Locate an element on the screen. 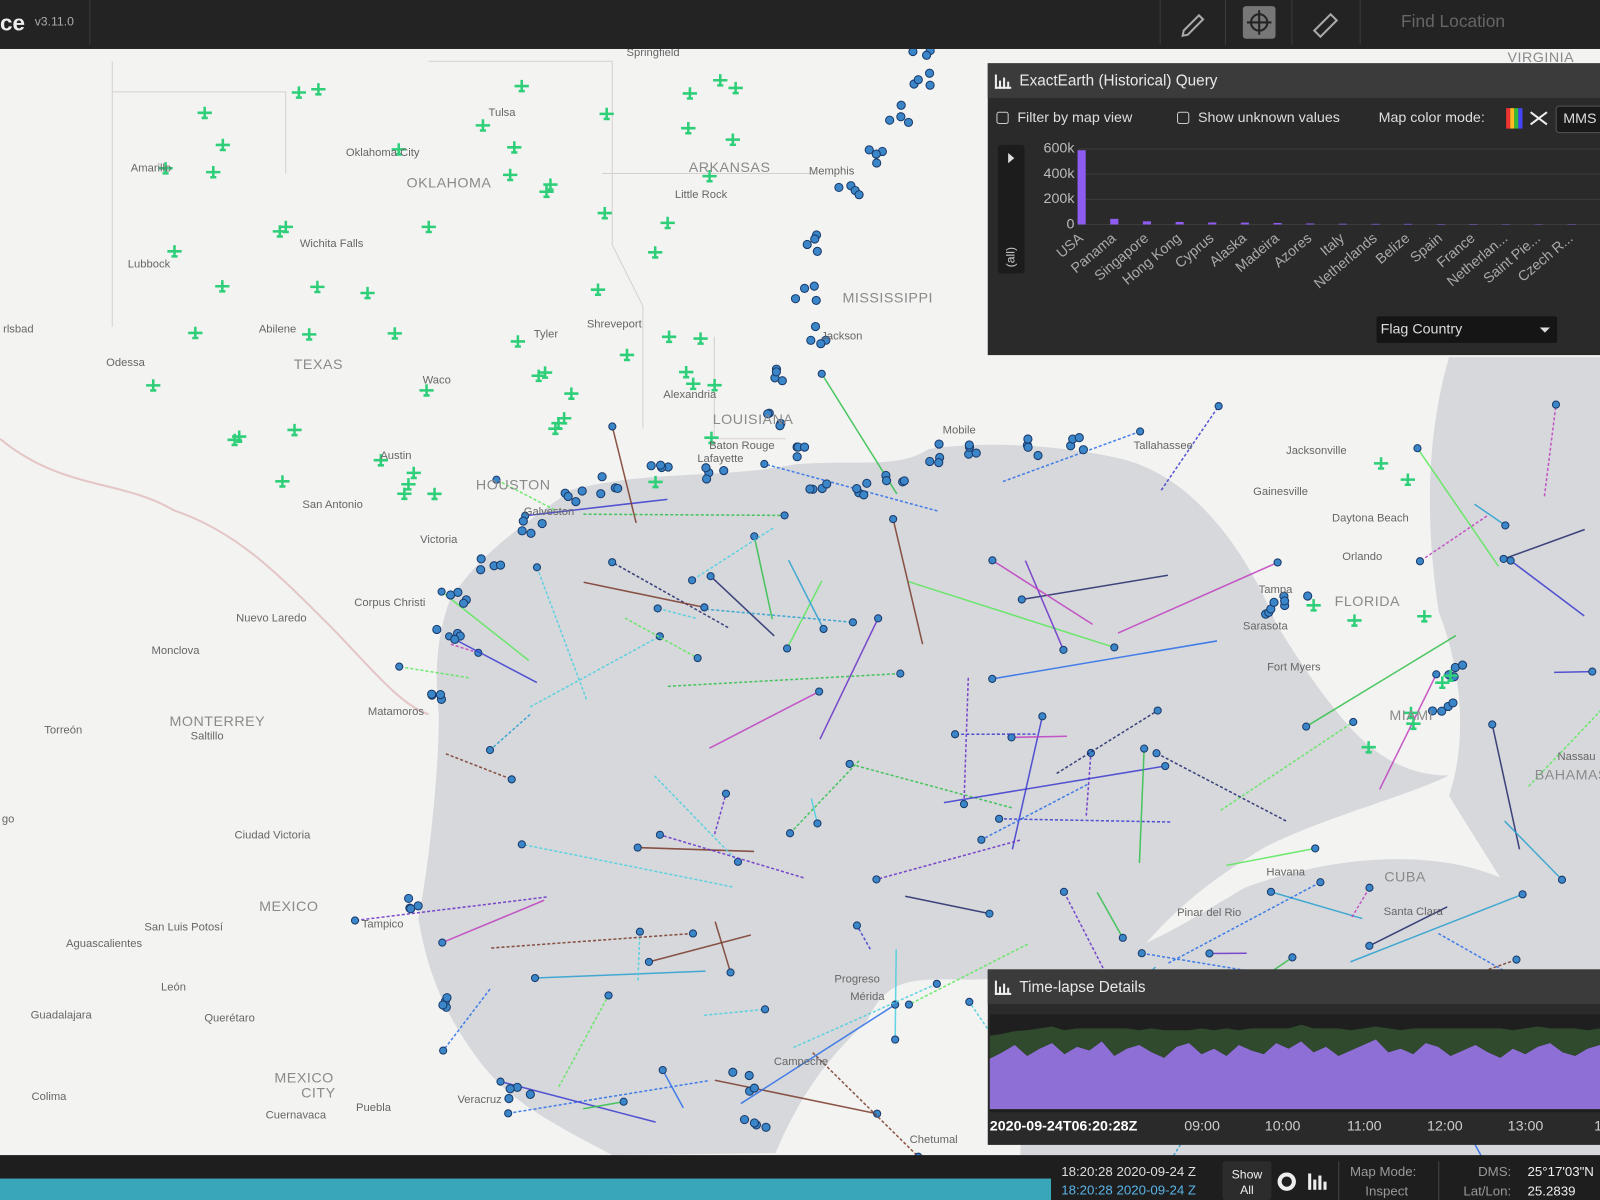  shuffle-icon is located at coordinates (1539, 118).